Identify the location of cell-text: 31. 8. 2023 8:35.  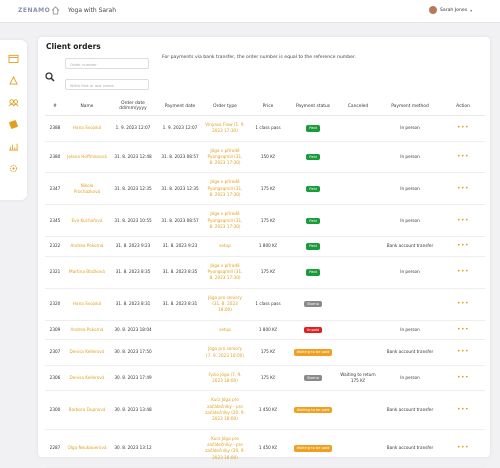
(133, 272).